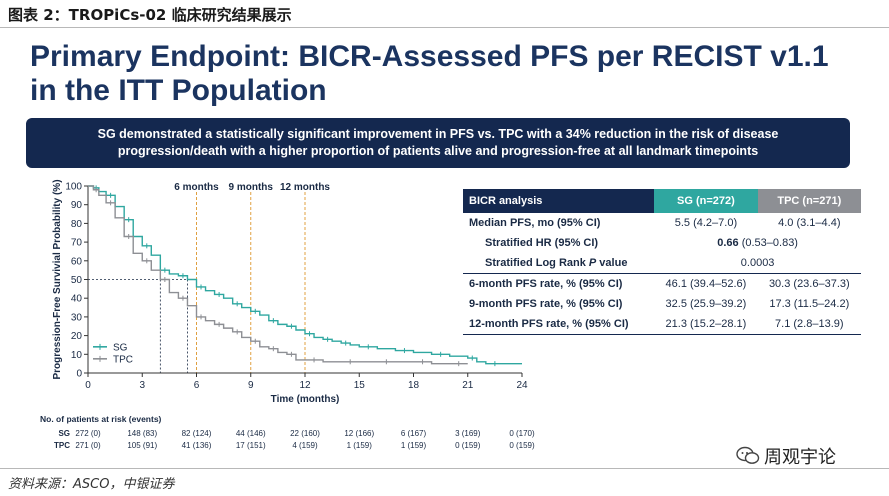 The image size is (889, 496). What do you see at coordinates (120, 347) in the screenshot?
I see `legend-label-sg: SG` at bounding box center [120, 347].